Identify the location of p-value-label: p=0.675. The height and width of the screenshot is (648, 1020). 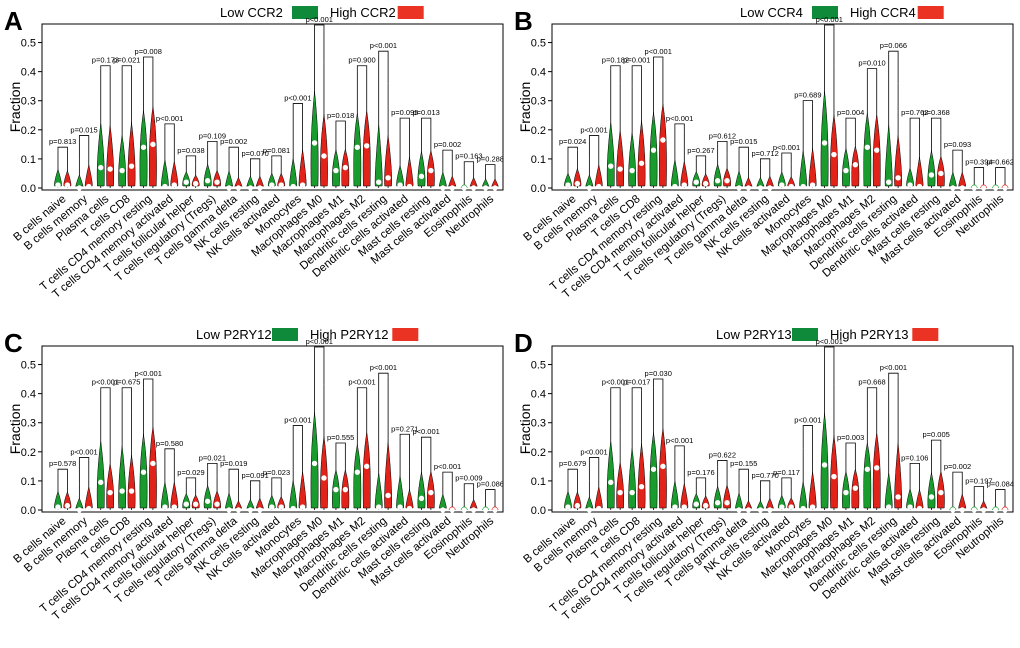
(126, 382).